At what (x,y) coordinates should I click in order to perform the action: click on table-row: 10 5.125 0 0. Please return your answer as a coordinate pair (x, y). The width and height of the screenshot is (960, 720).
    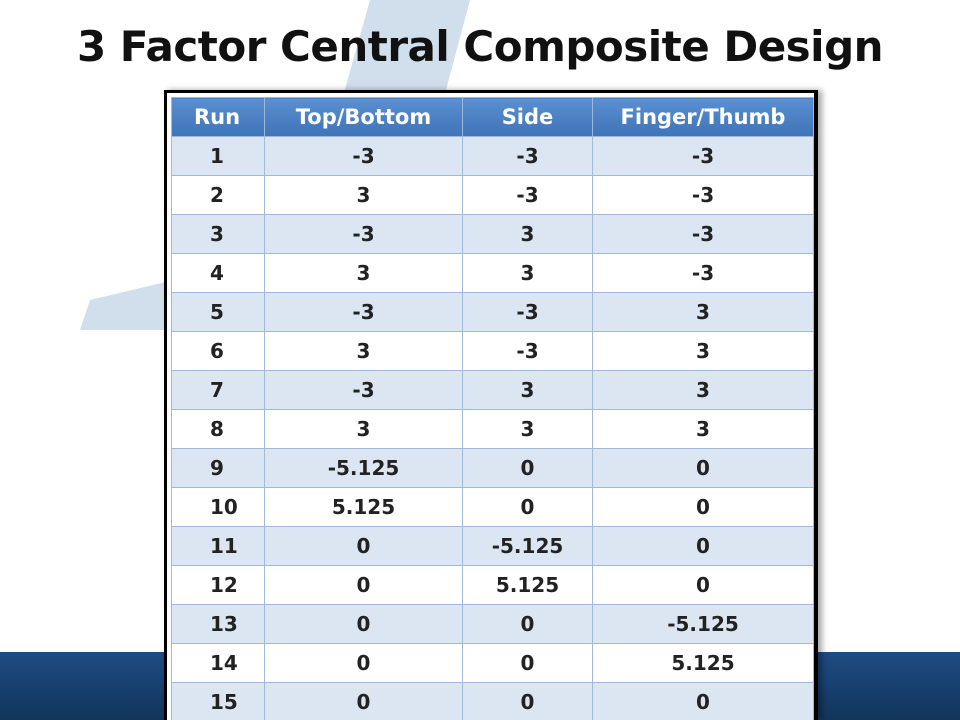
    Looking at the image, I should click on (492, 507).